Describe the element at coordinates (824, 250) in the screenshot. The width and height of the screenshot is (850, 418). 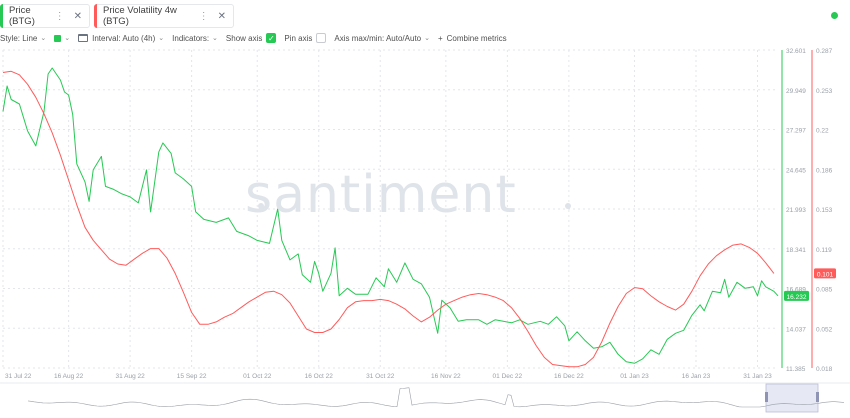
I see `volatility-axis-tick-label: 0.119` at that location.